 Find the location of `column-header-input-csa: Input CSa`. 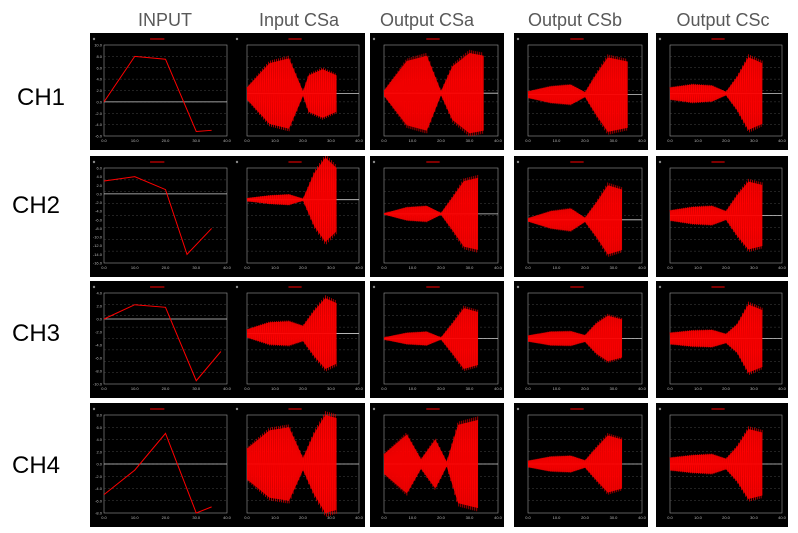

column-header-input-csa: Input CSa is located at coordinates (299, 20).